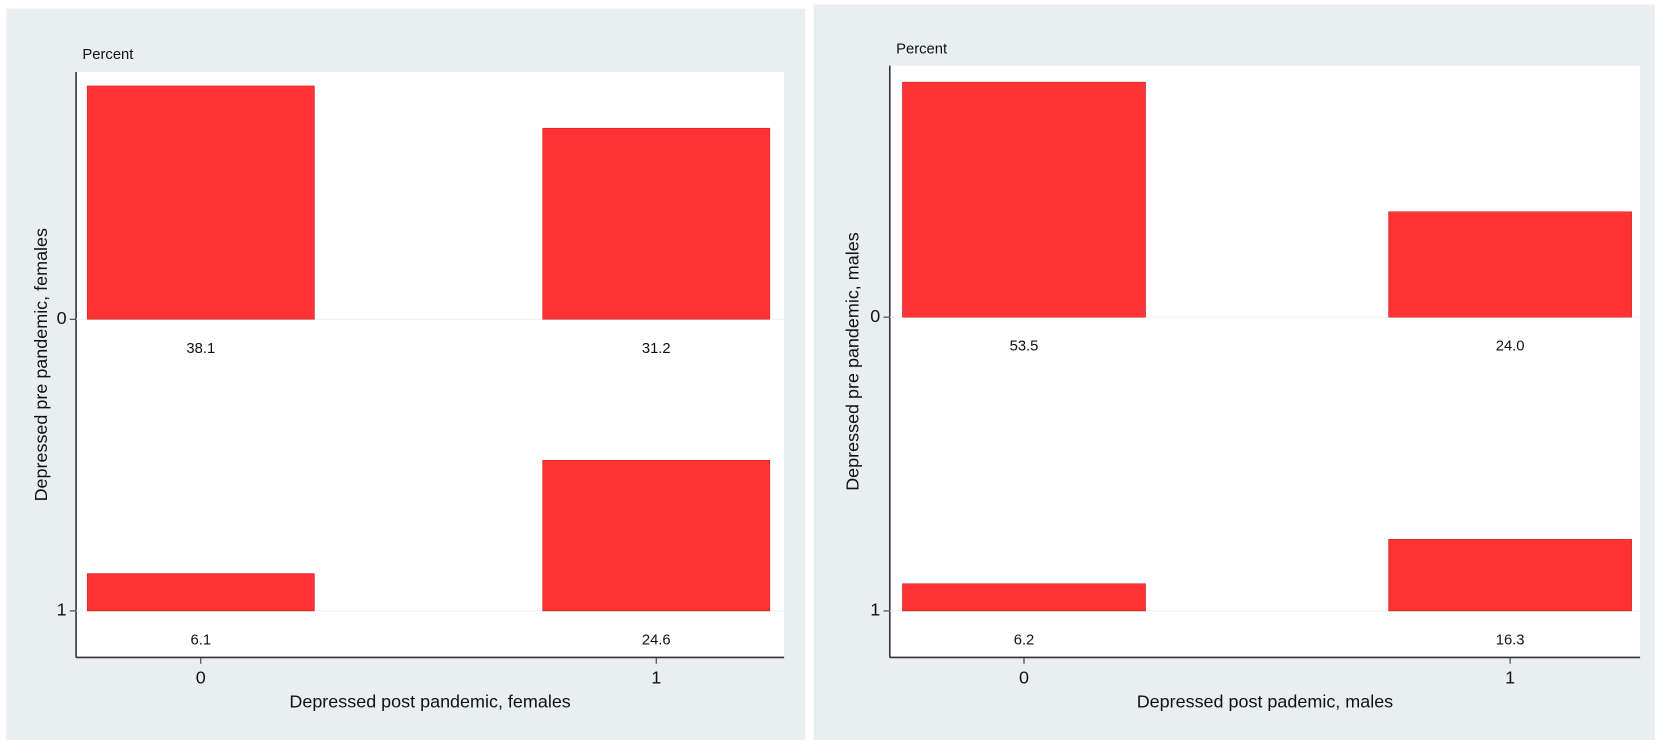 This screenshot has width=1657, height=740. Describe the element at coordinates (1024, 347) in the screenshot. I see `data-label: 53.5` at that location.